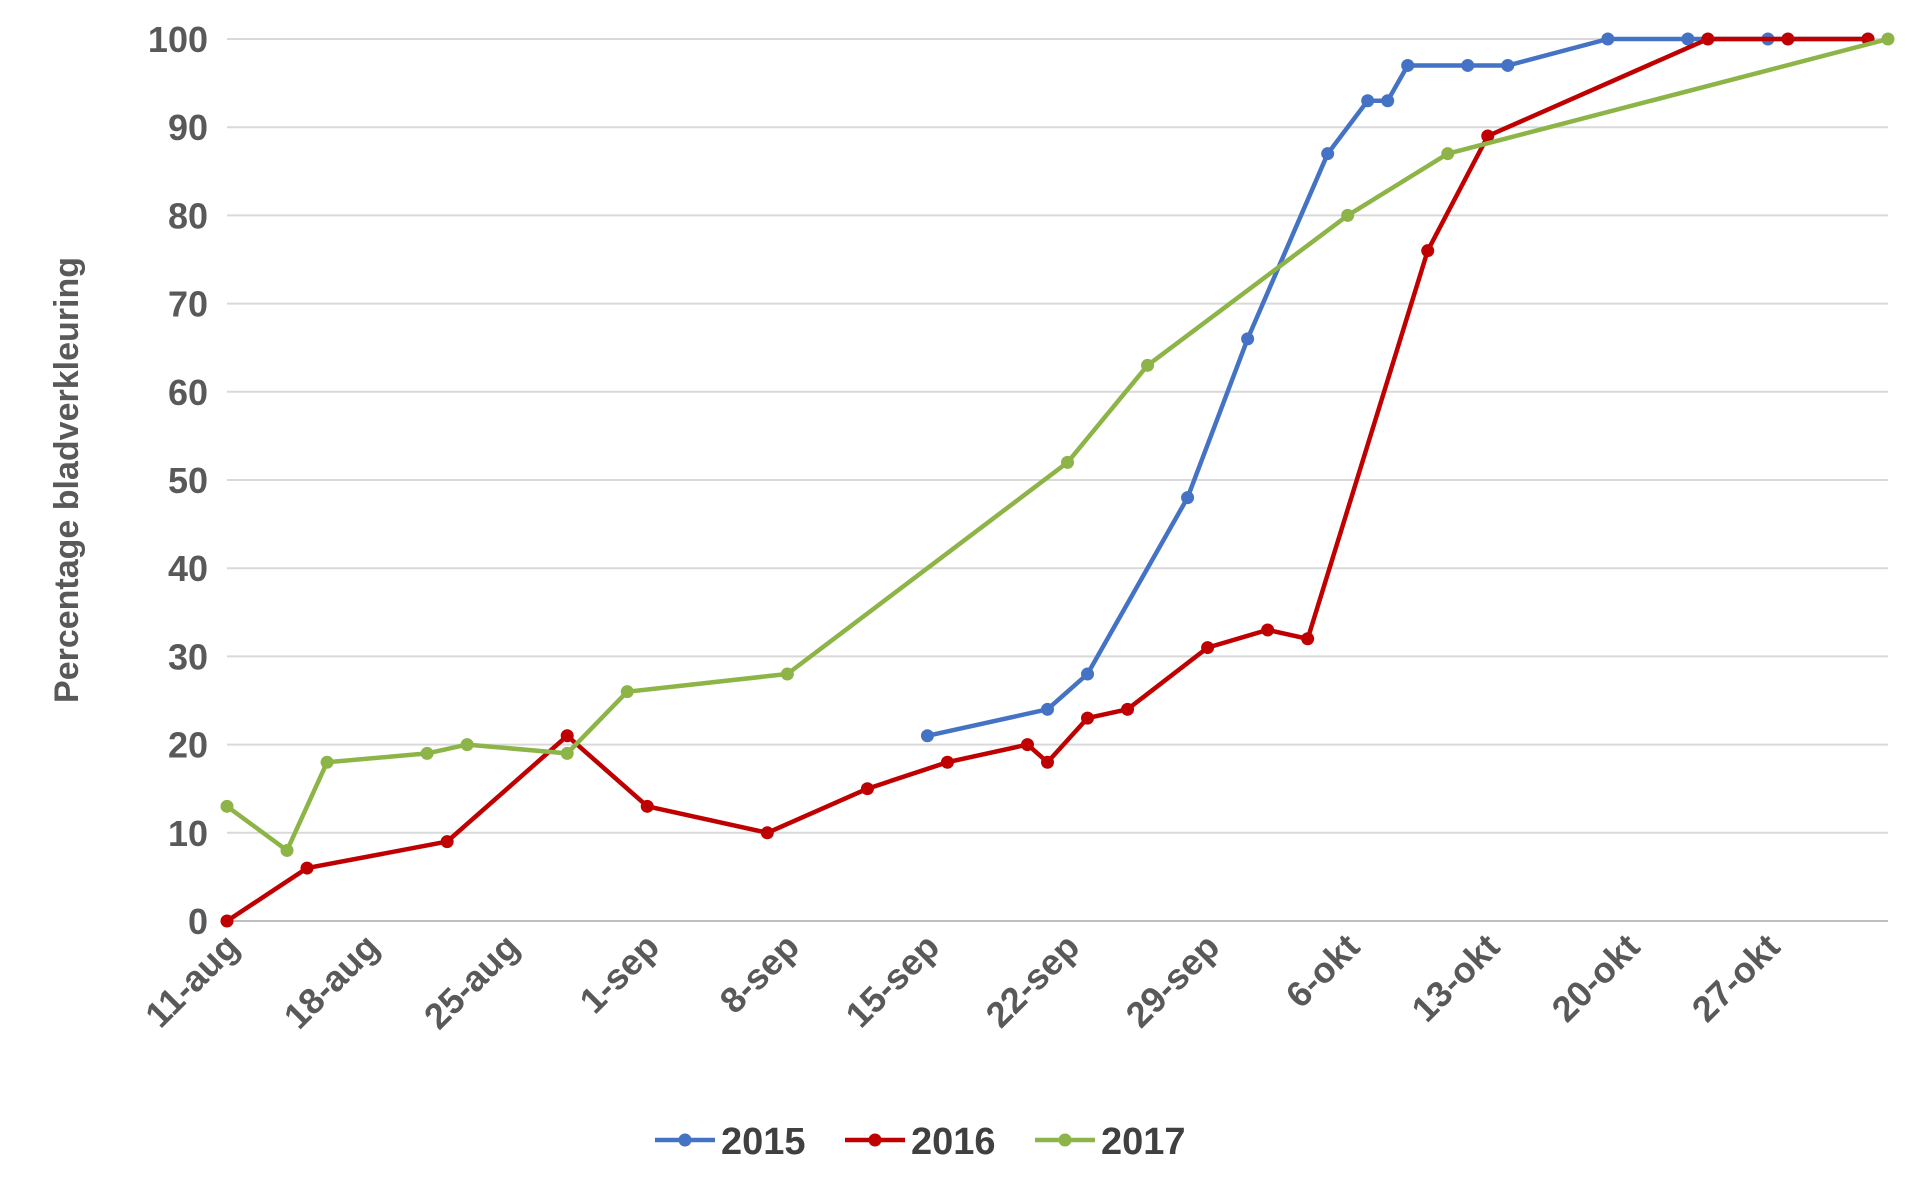  What do you see at coordinates (192, 981) in the screenshot?
I see `x-tick-label: 11-aug` at bounding box center [192, 981].